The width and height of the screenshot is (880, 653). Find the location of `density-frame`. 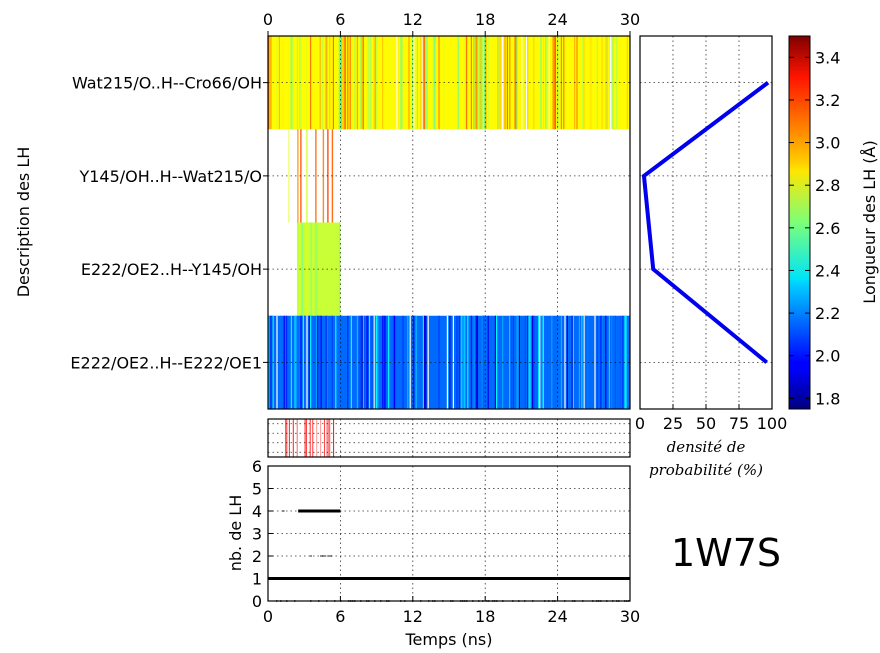

density-frame is located at coordinates (706, 222).